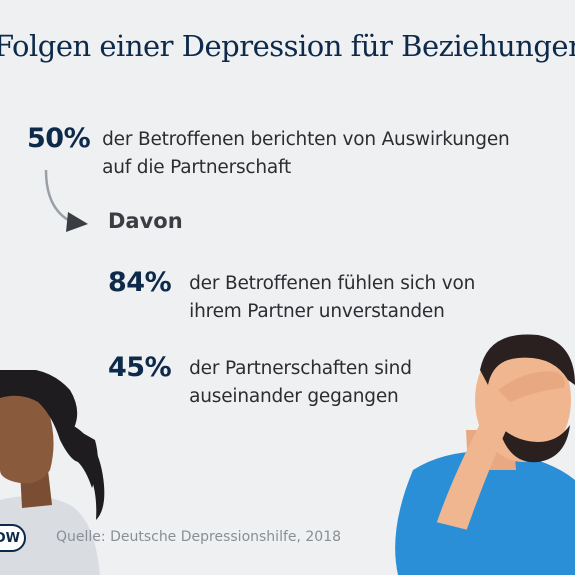 This screenshot has height=575, width=575. Describe the element at coordinates (199, 537) in the screenshot. I see `source-note: Quelle: Deutsche Depressionshilfe, 2018` at that location.